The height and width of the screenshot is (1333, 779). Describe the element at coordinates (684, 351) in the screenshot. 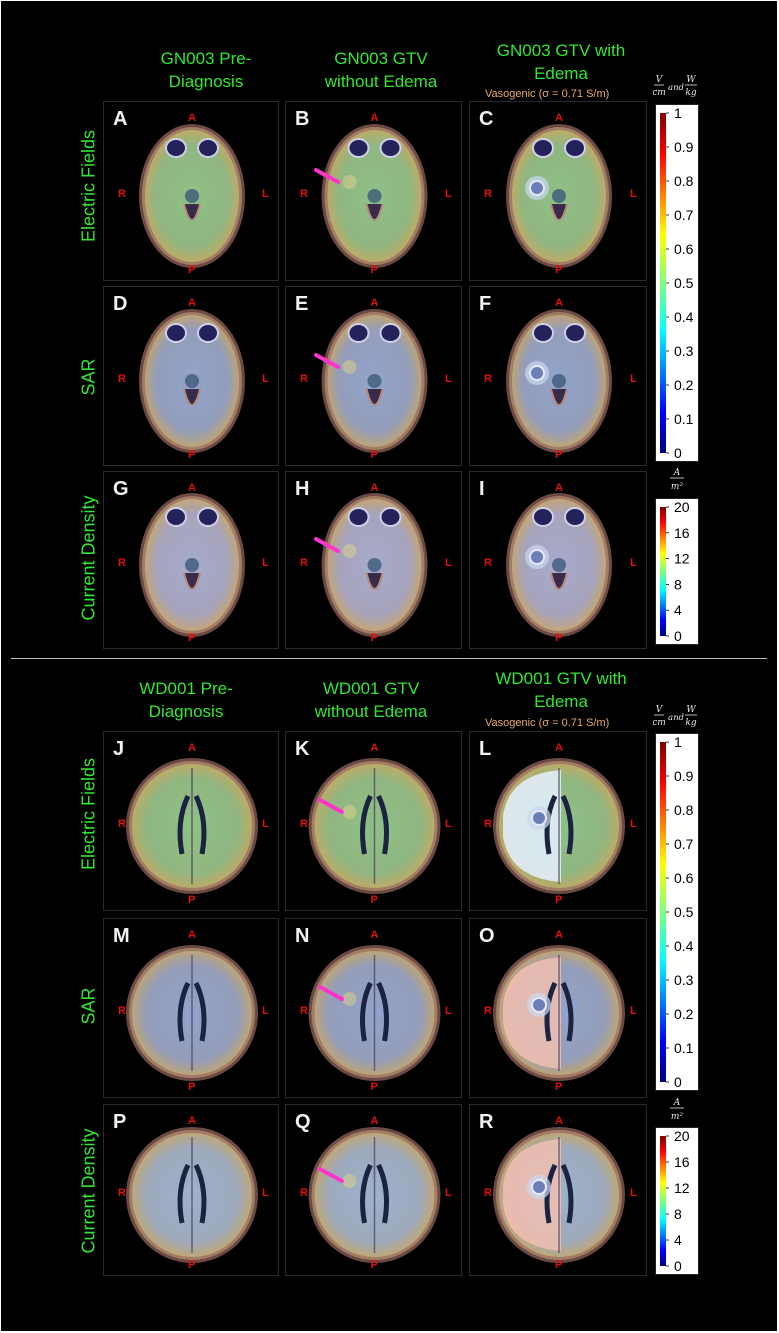

I see `colorbar-tick-label: 0.3` at that location.